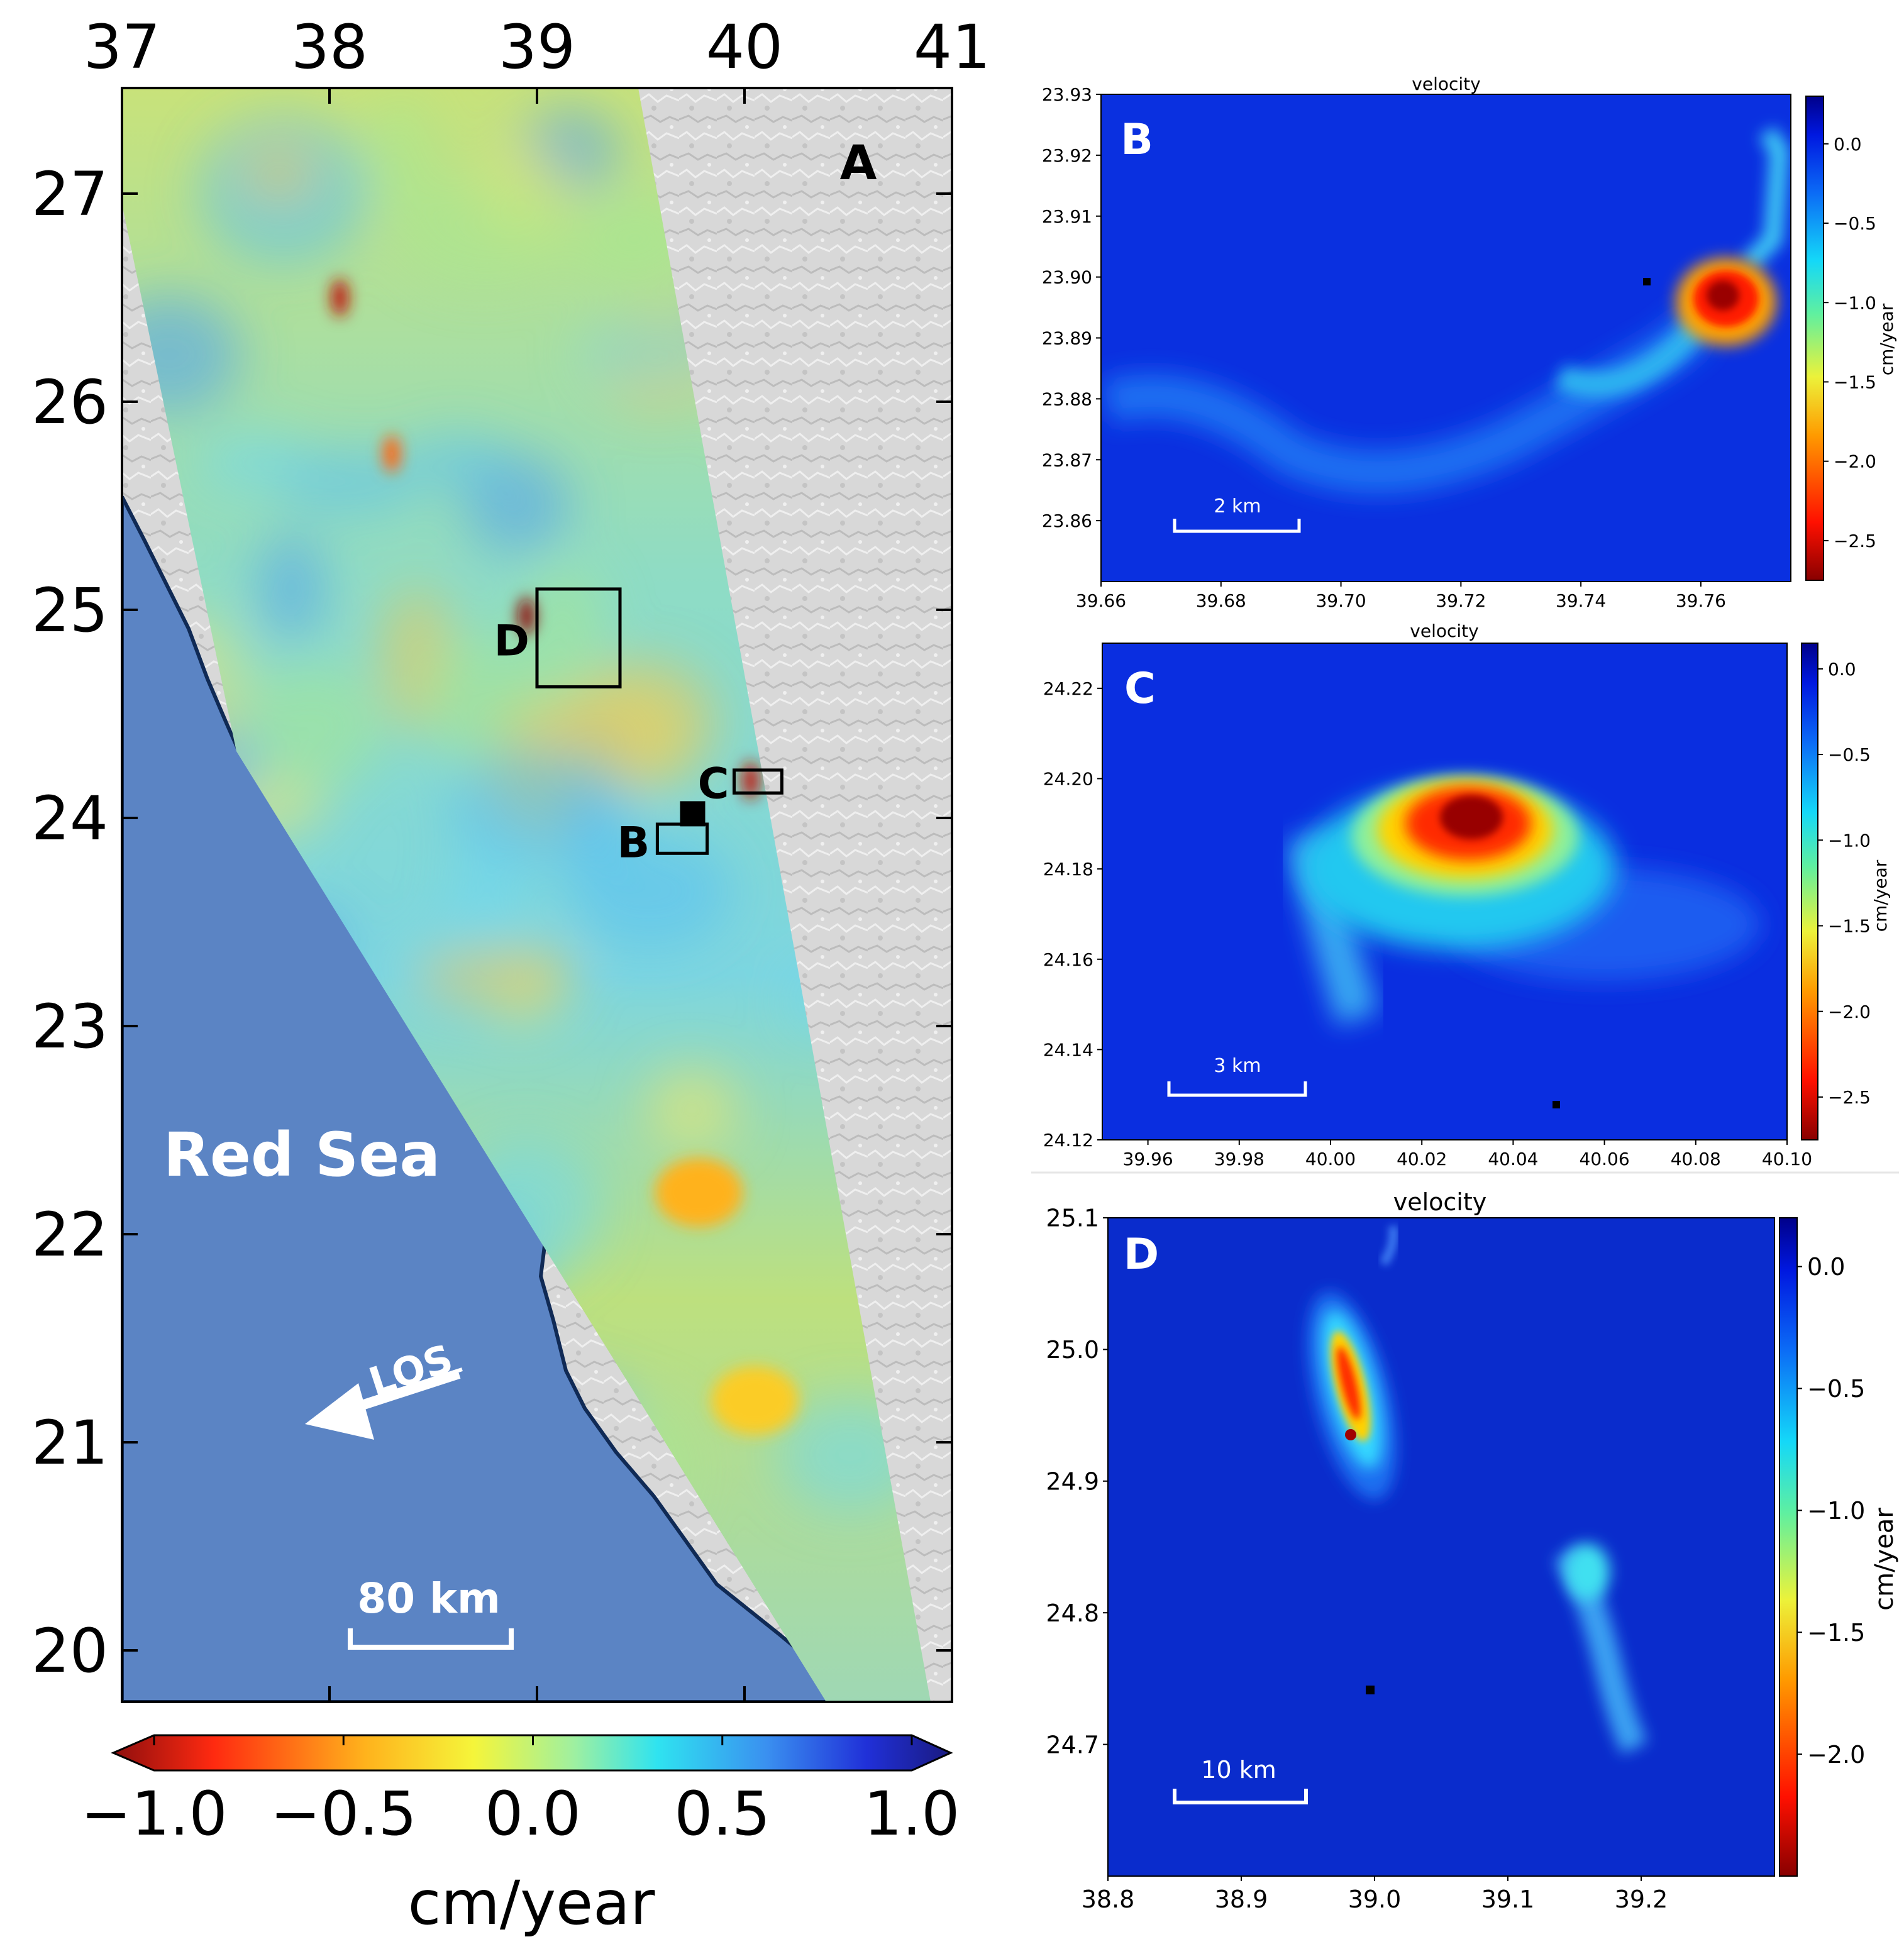 The image size is (1904, 1949). I want to click on y-tick-label-a: 25, so click(69, 610).